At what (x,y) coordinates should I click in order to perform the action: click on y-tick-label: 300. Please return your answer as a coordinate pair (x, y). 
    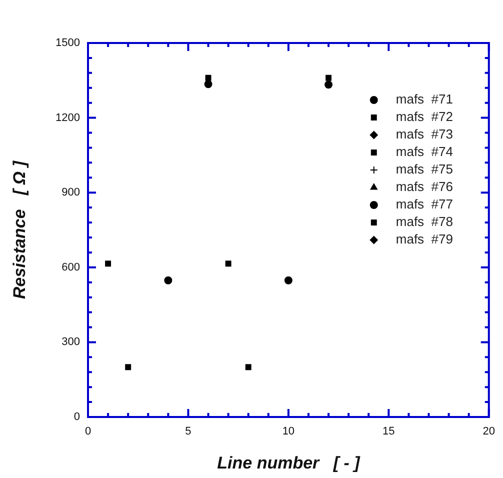
    Looking at the image, I should click on (71, 342).